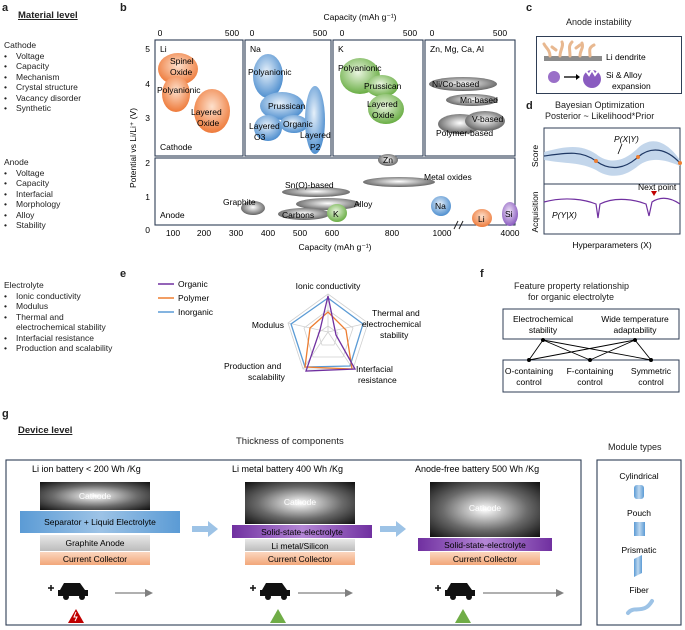 This screenshot has width=685, height=630. I want to click on battery-3-sse, so click(485, 544).